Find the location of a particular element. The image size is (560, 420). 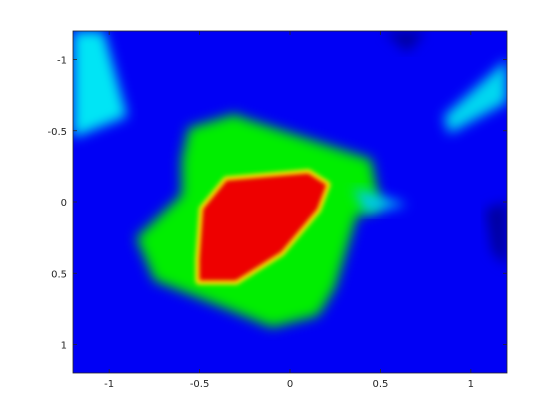

x-tick-label: -0.5 is located at coordinates (200, 384).